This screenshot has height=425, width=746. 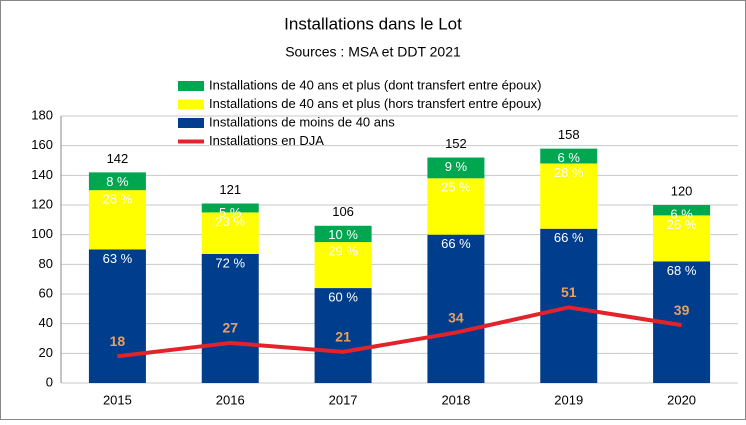 What do you see at coordinates (230, 399) in the screenshot?
I see `x-tick-label: 2016` at bounding box center [230, 399].